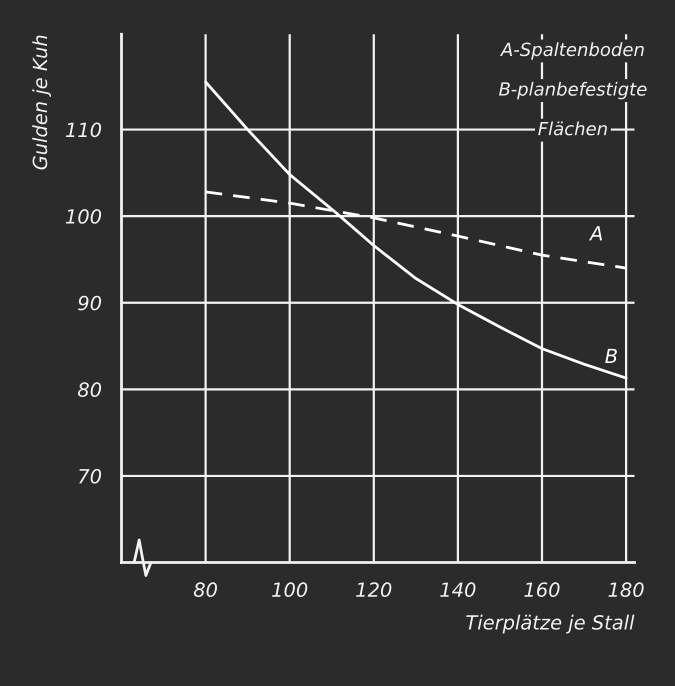  Describe the element at coordinates (90, 303) in the screenshot. I see `y-tick-label: 90` at that location.